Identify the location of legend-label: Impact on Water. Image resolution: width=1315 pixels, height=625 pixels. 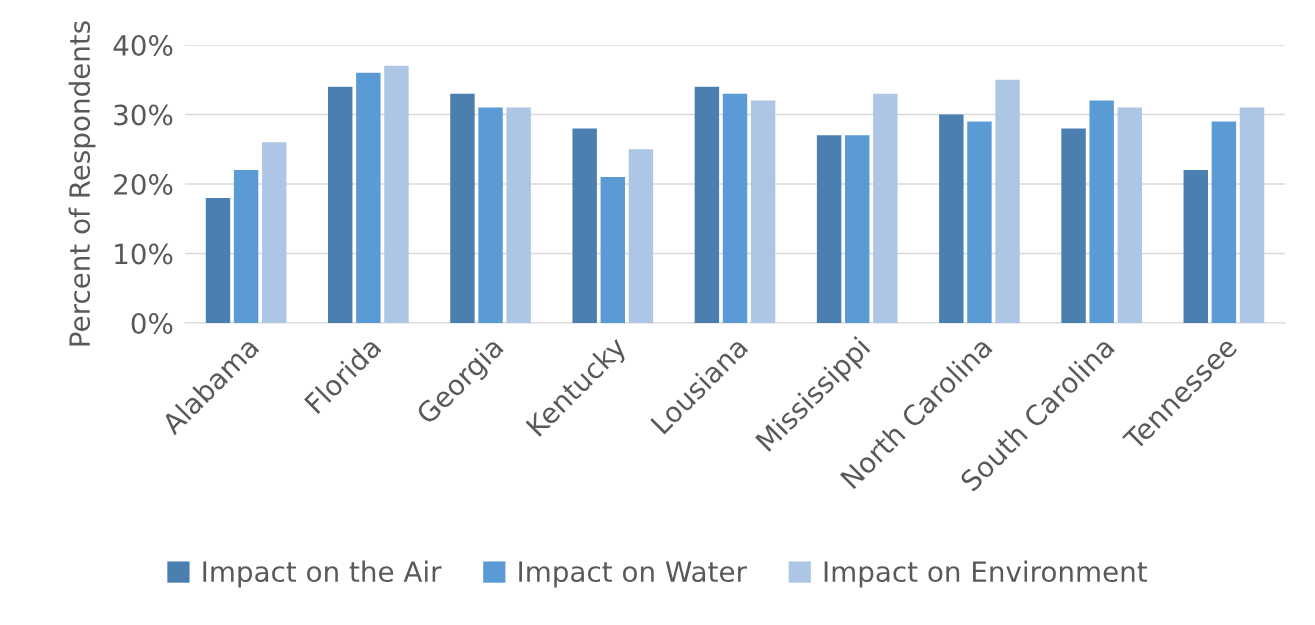
(633, 574).